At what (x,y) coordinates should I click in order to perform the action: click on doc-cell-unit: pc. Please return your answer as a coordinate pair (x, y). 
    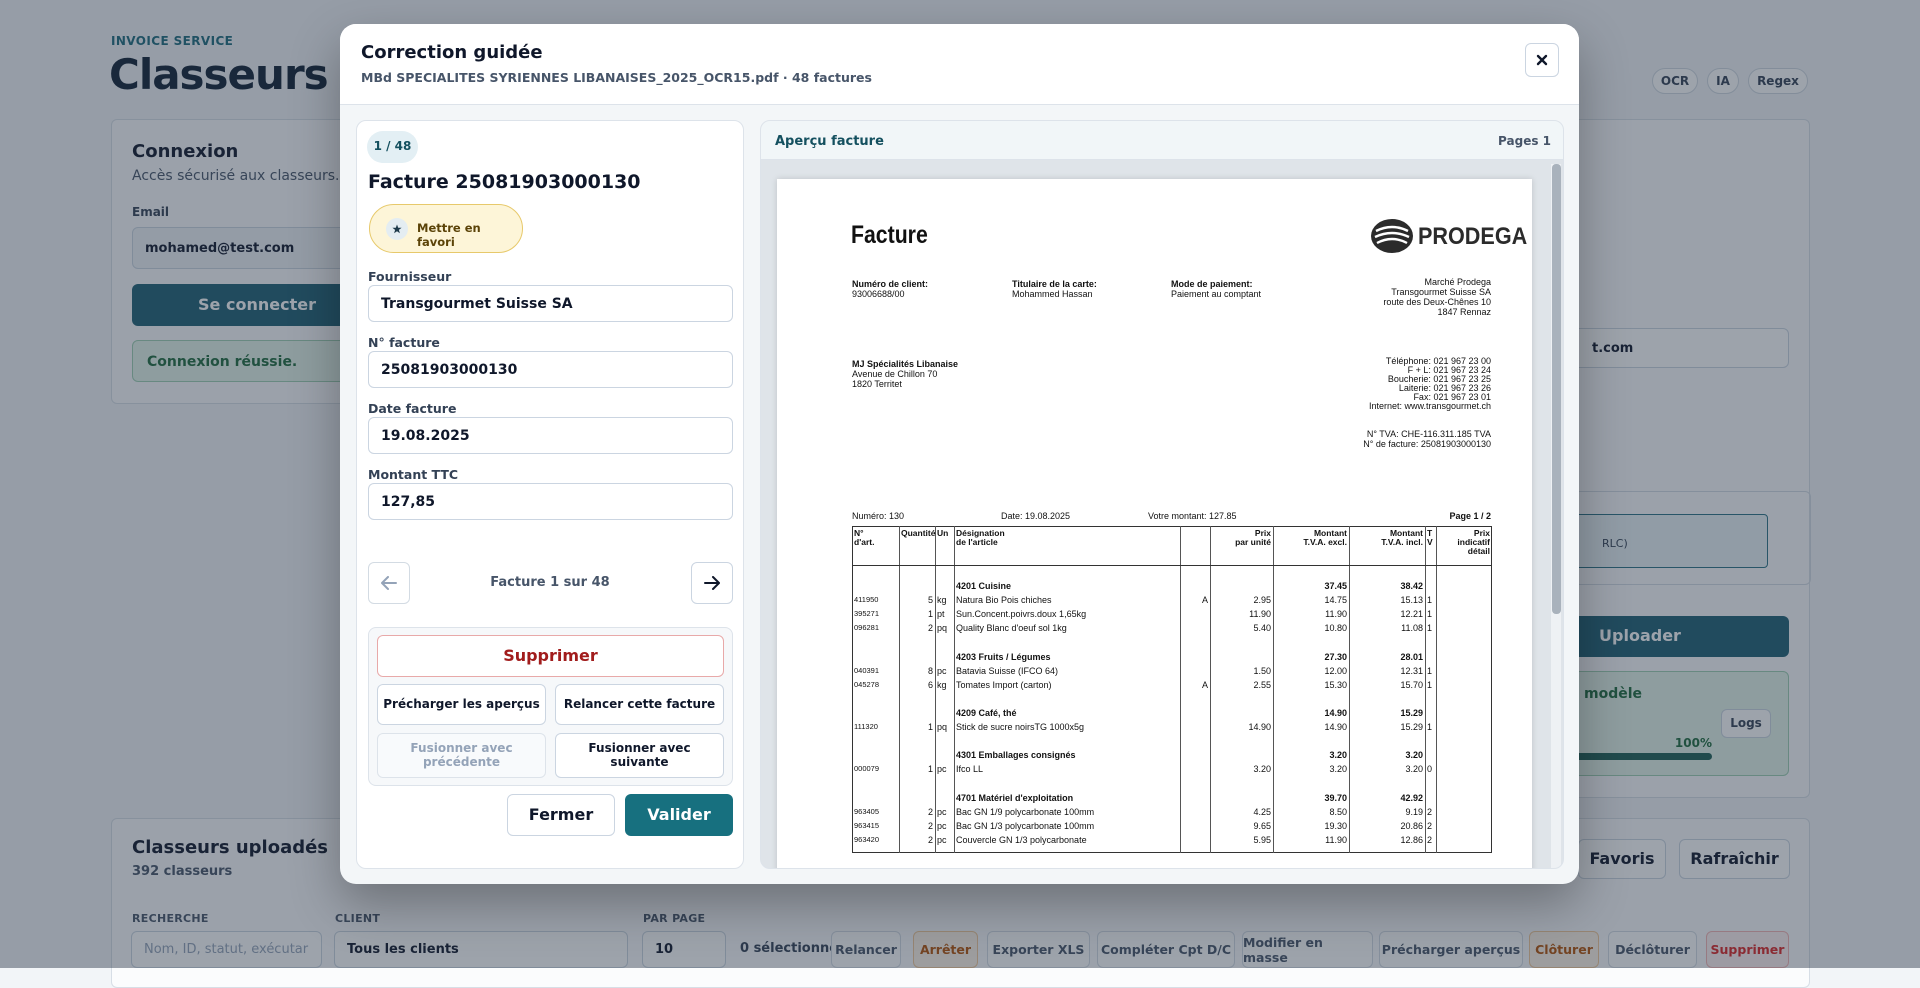
    Looking at the image, I should click on (942, 811).